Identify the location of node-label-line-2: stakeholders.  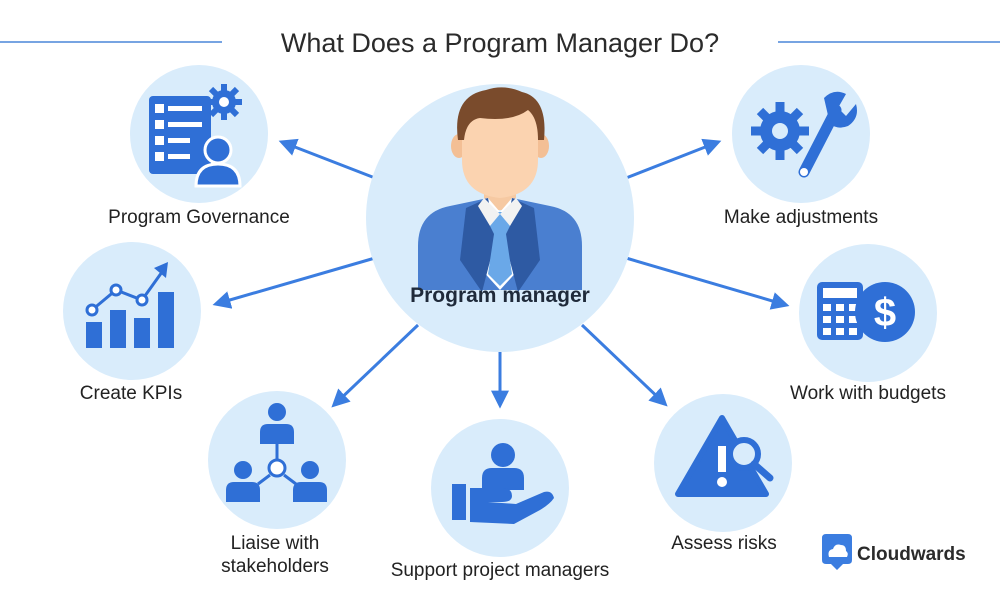
(275, 566).